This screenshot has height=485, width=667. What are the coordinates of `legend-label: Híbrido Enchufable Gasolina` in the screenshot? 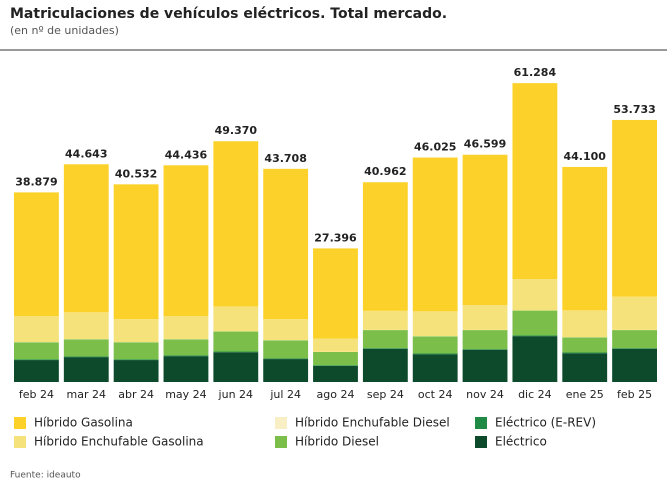 It's located at (119, 442).